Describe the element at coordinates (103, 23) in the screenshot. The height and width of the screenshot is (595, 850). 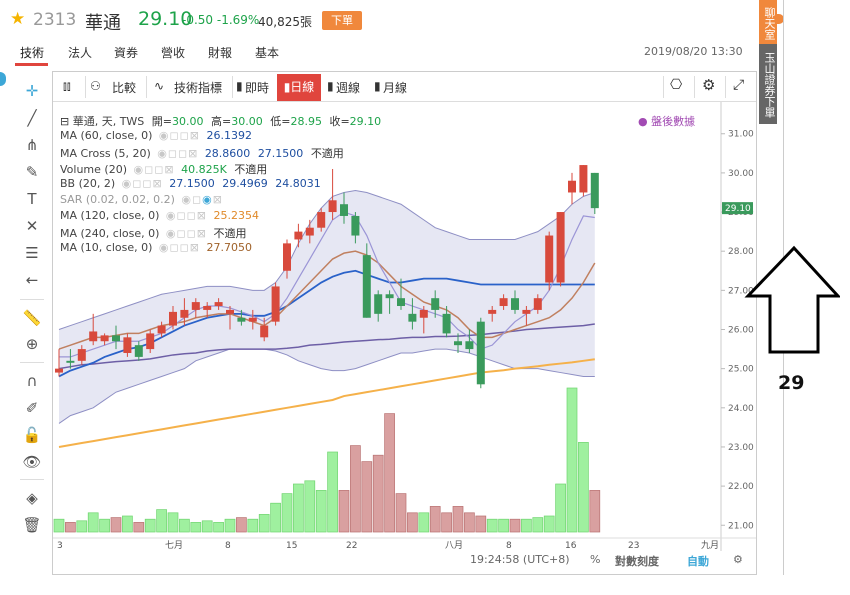
I see `stock-name: 華通` at that location.